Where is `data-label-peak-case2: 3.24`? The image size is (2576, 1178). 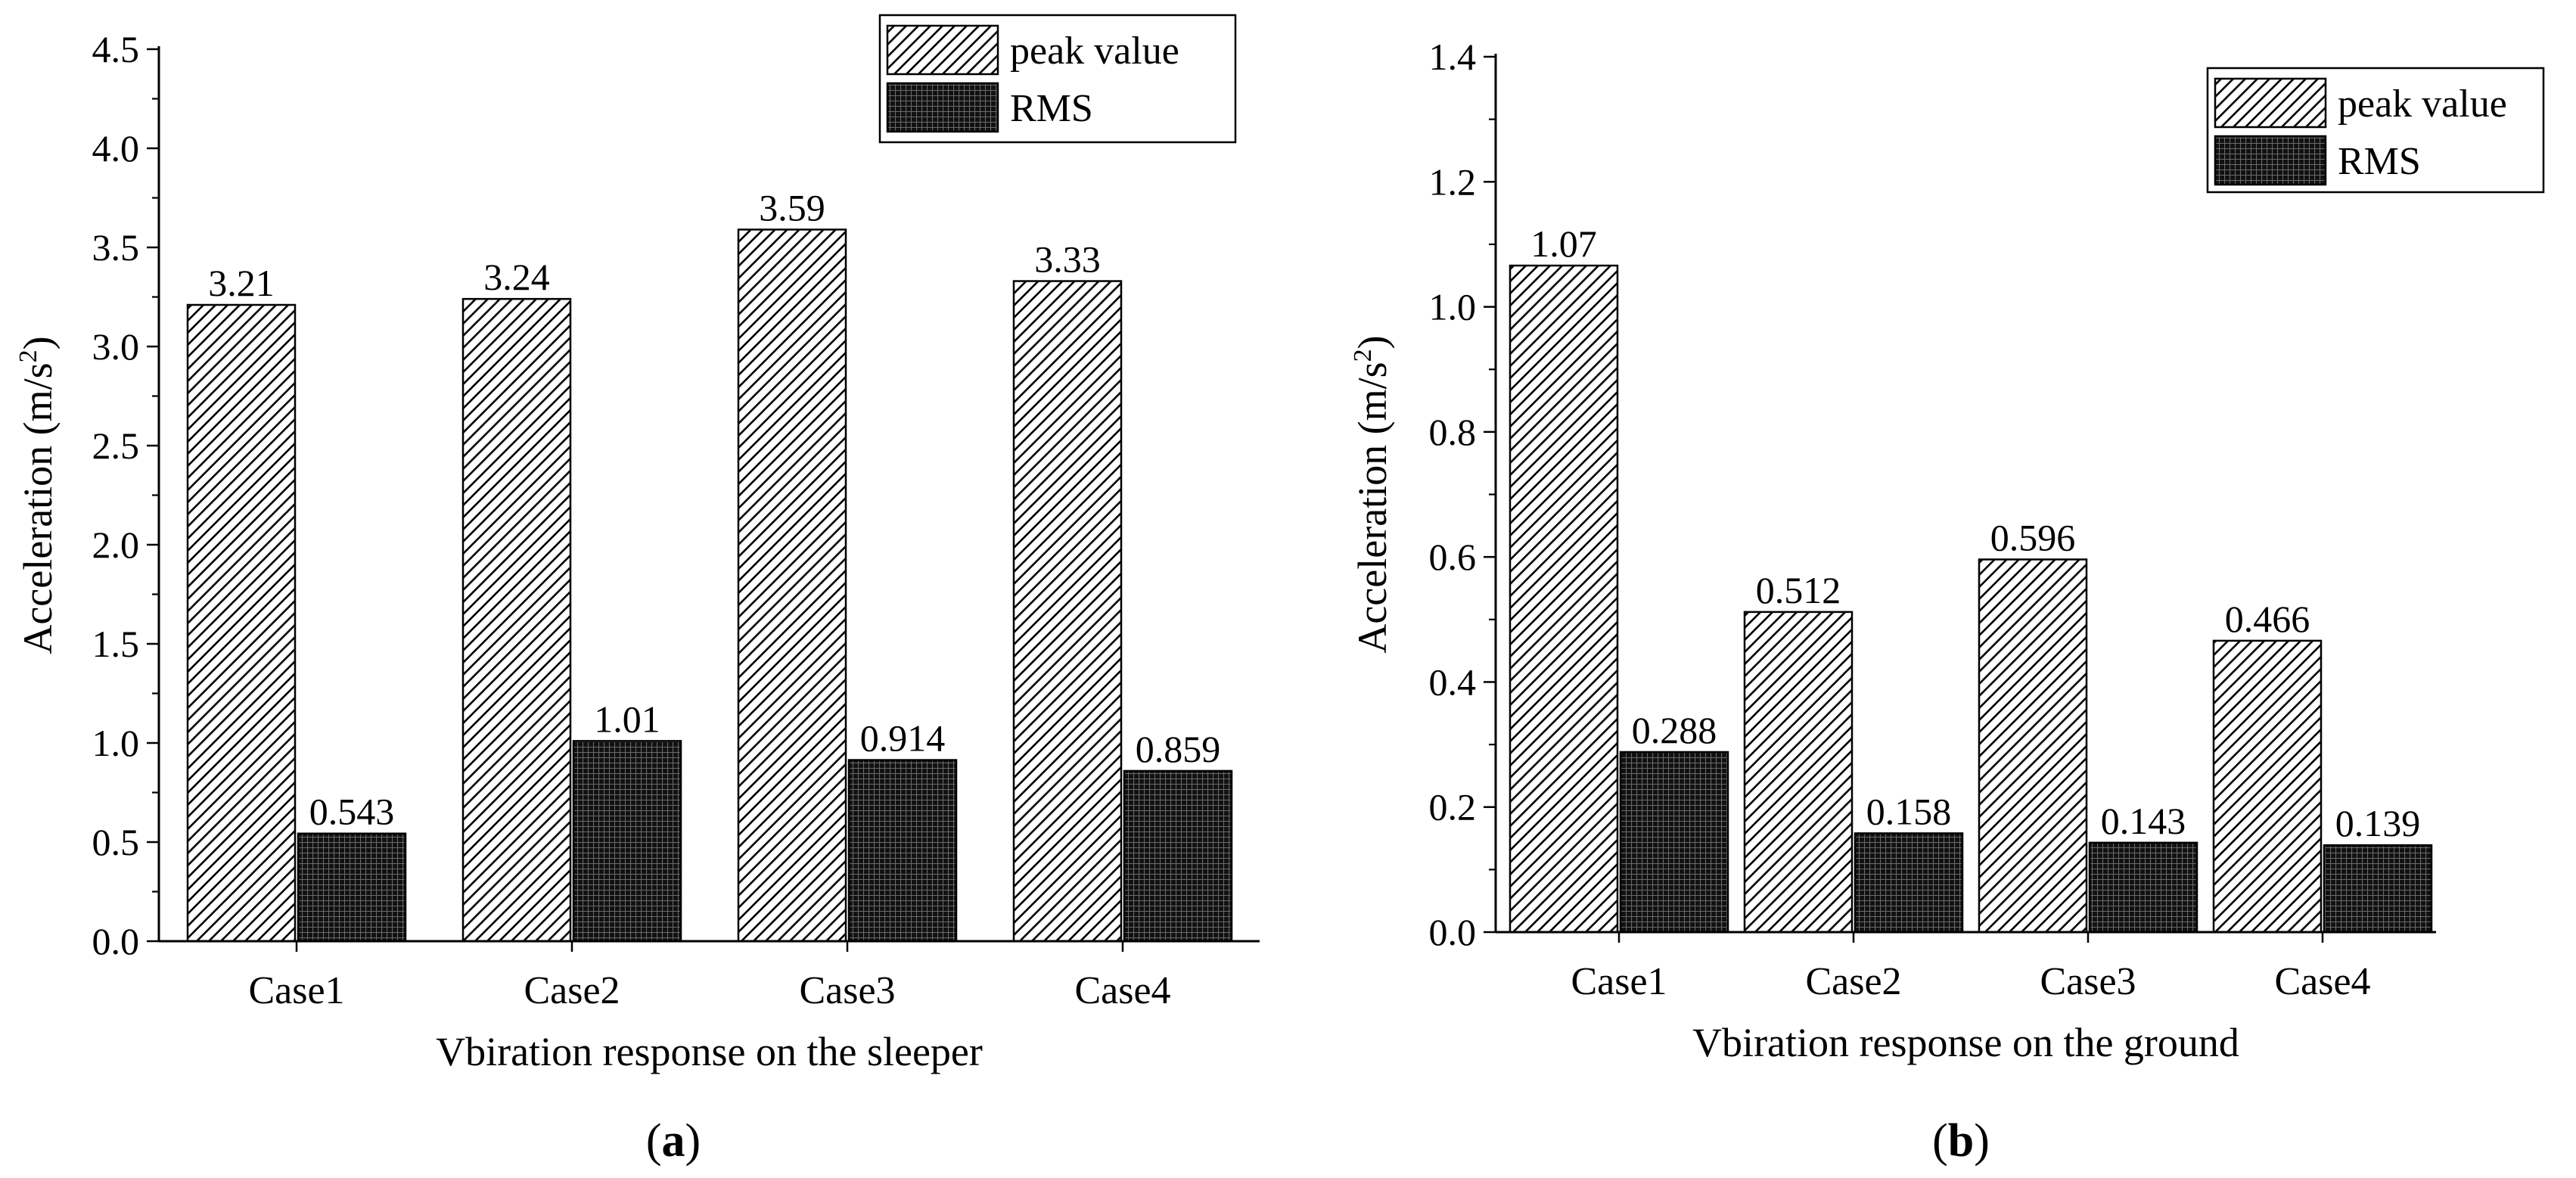 data-label-peak-case2: 3.24 is located at coordinates (516, 277).